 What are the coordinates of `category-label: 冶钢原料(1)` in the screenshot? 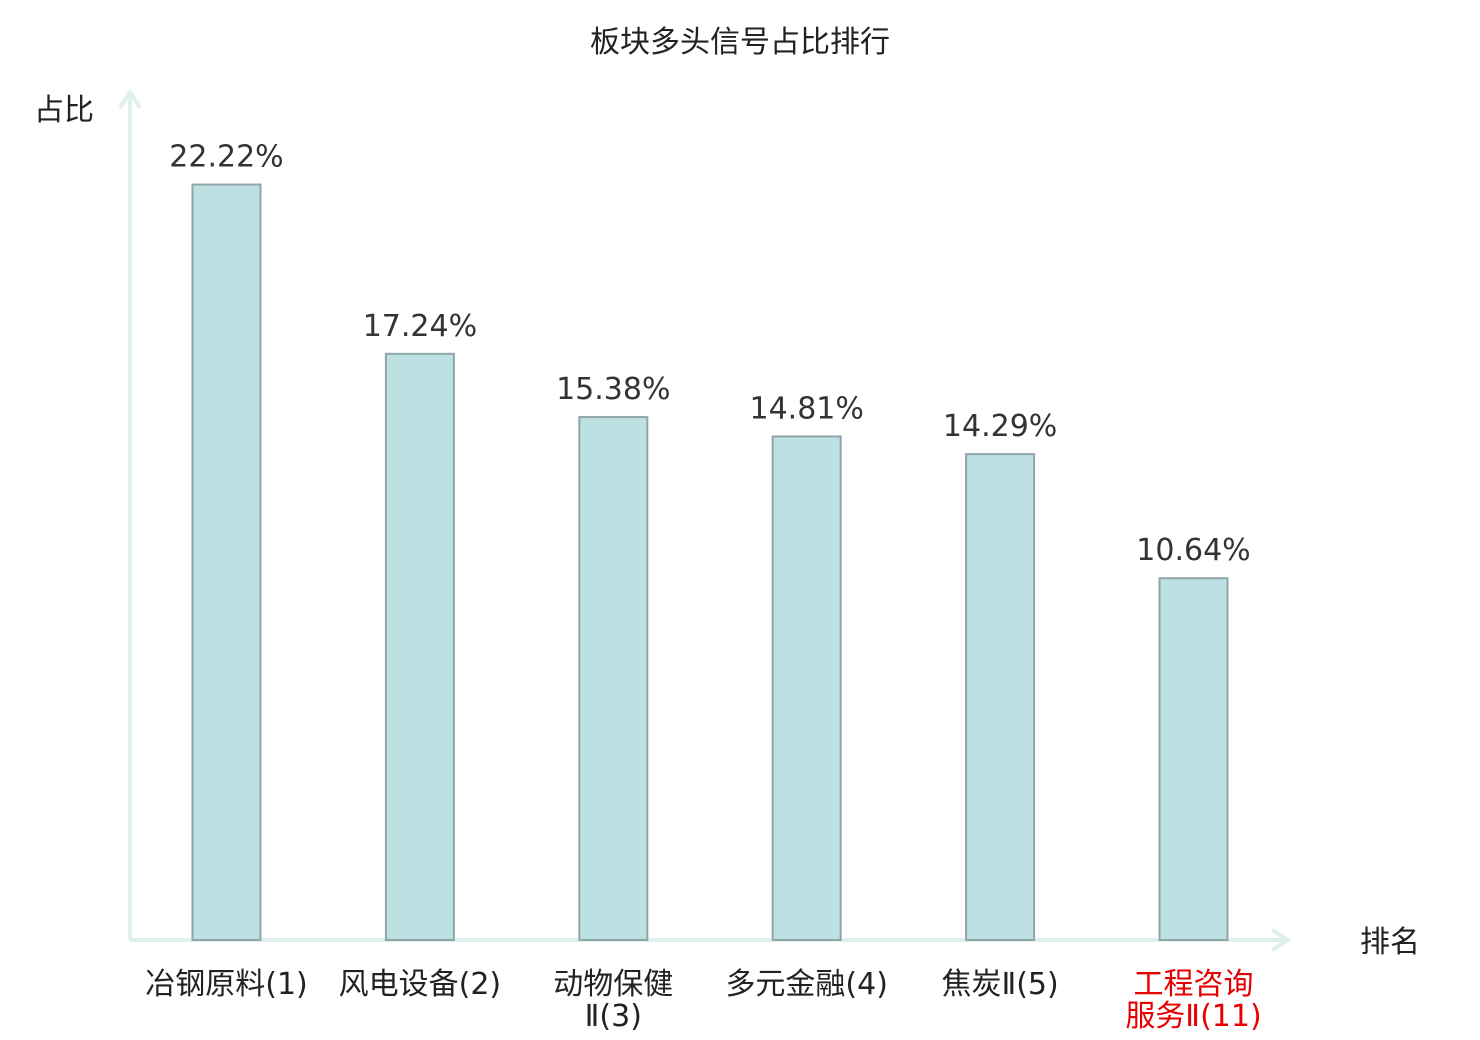 It's located at (226, 984).